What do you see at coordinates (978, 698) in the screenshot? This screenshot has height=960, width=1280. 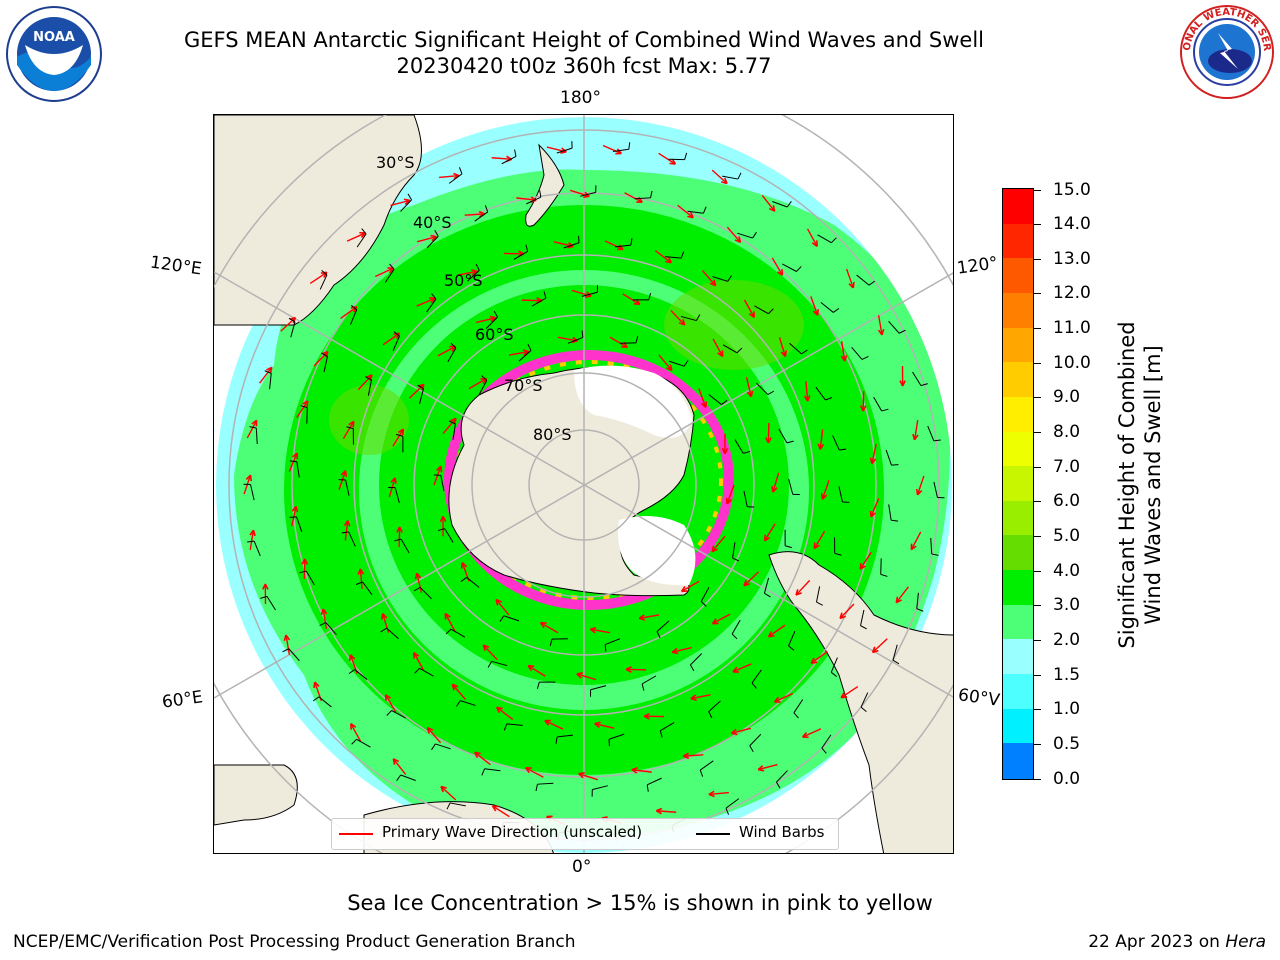 I see `lon-label-60w: 60°V` at bounding box center [978, 698].